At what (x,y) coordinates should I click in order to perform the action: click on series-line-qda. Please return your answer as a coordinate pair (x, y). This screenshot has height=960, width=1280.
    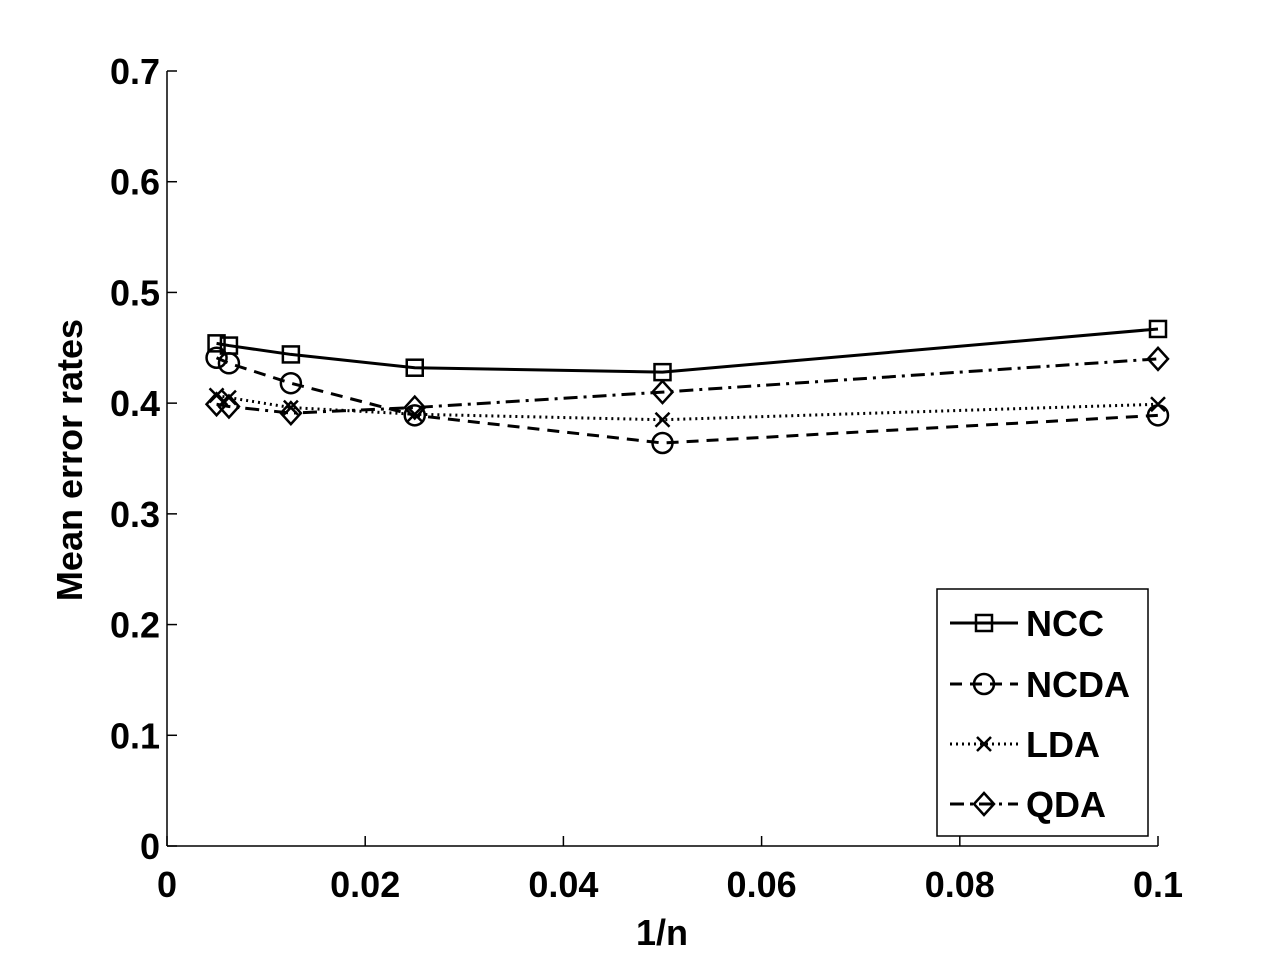
    Looking at the image, I should click on (687, 386).